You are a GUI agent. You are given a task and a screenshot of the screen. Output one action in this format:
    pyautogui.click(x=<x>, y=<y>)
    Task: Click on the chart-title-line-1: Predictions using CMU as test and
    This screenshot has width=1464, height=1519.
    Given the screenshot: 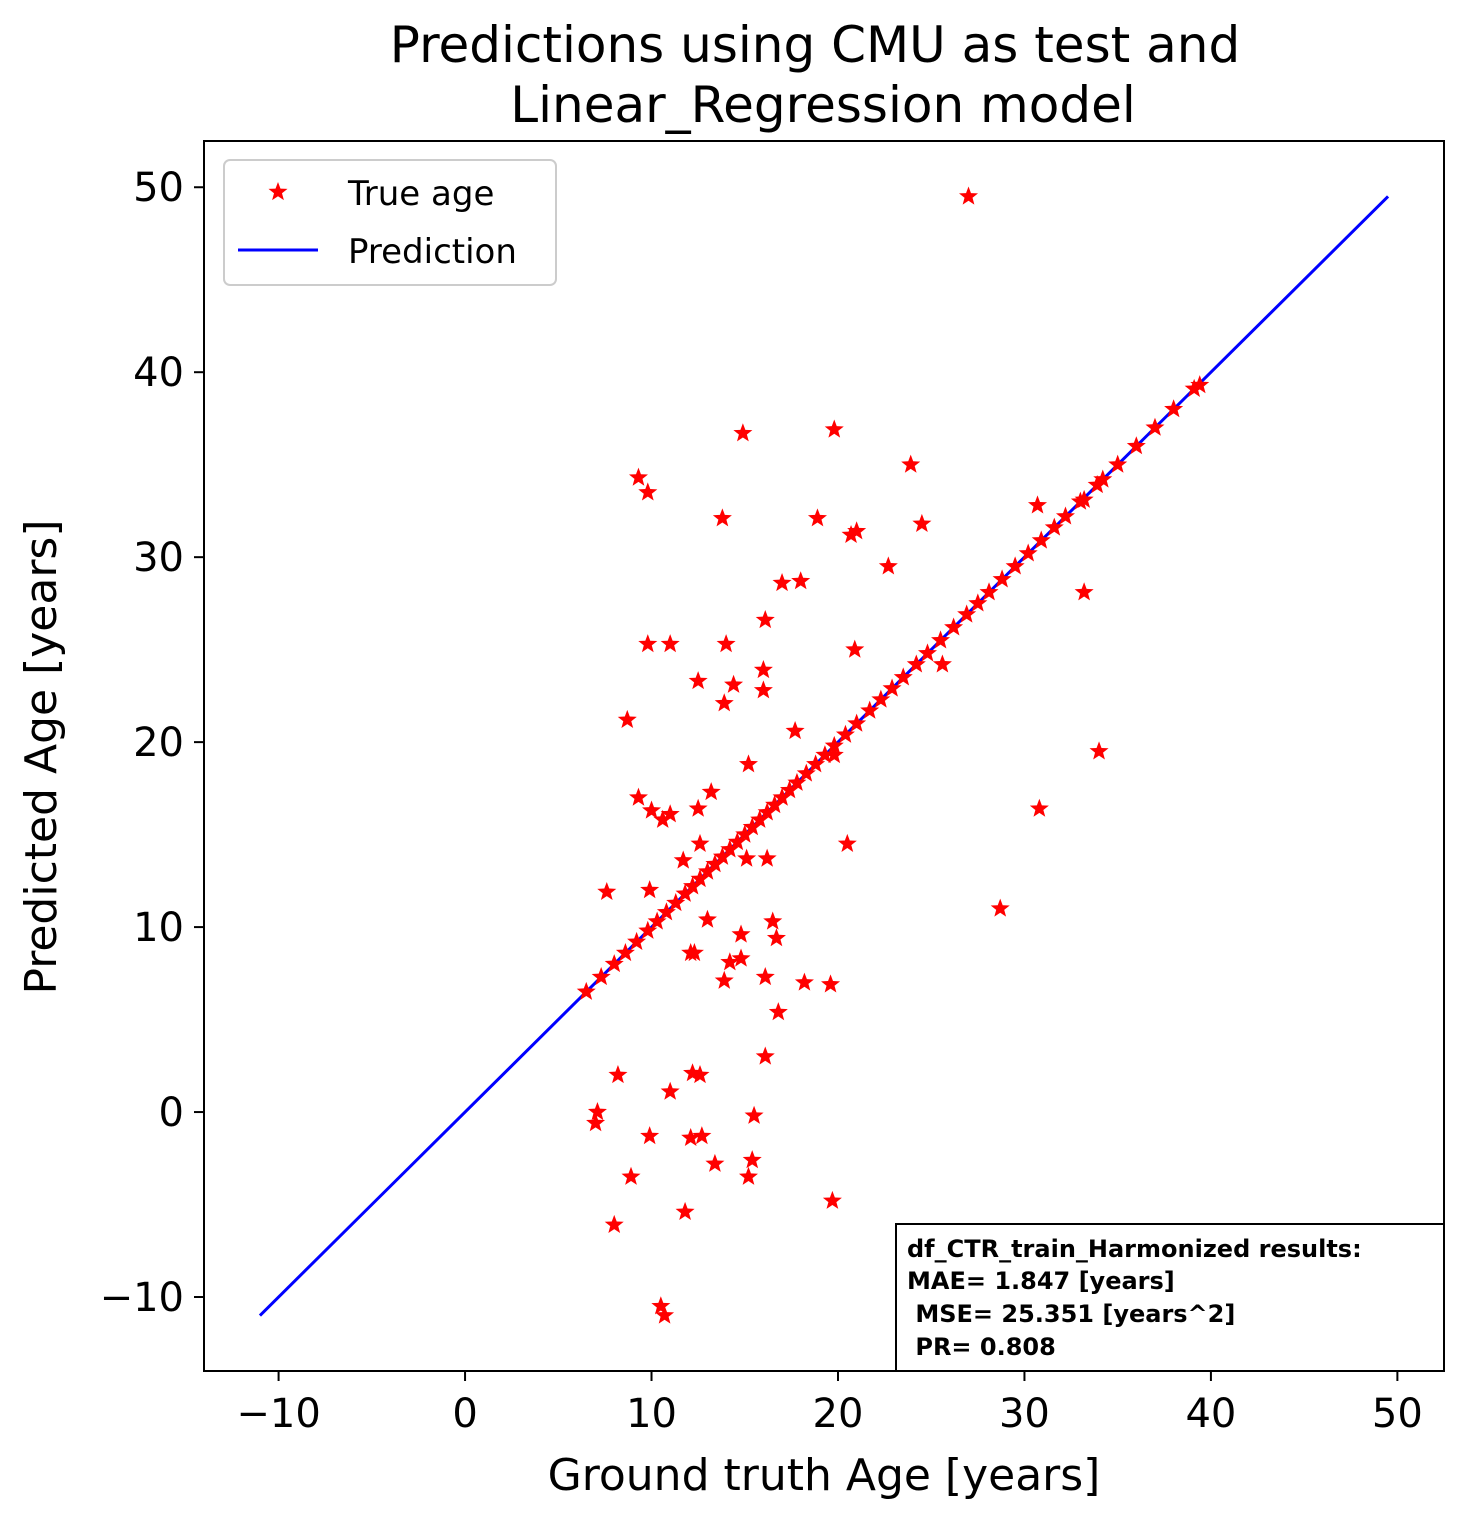 What is the action you would take?
    pyautogui.click(x=815, y=45)
    